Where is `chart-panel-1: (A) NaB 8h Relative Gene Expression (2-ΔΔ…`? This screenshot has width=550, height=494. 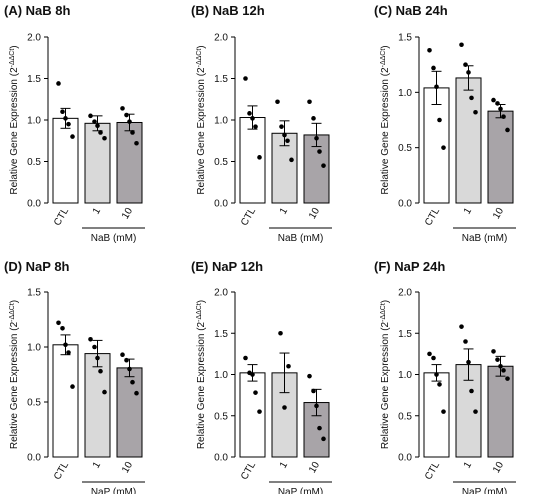 chart-panel-1: (A) NaB 8h Relative Gene Expression (2-ΔΔ… is located at coordinates (74, 123).